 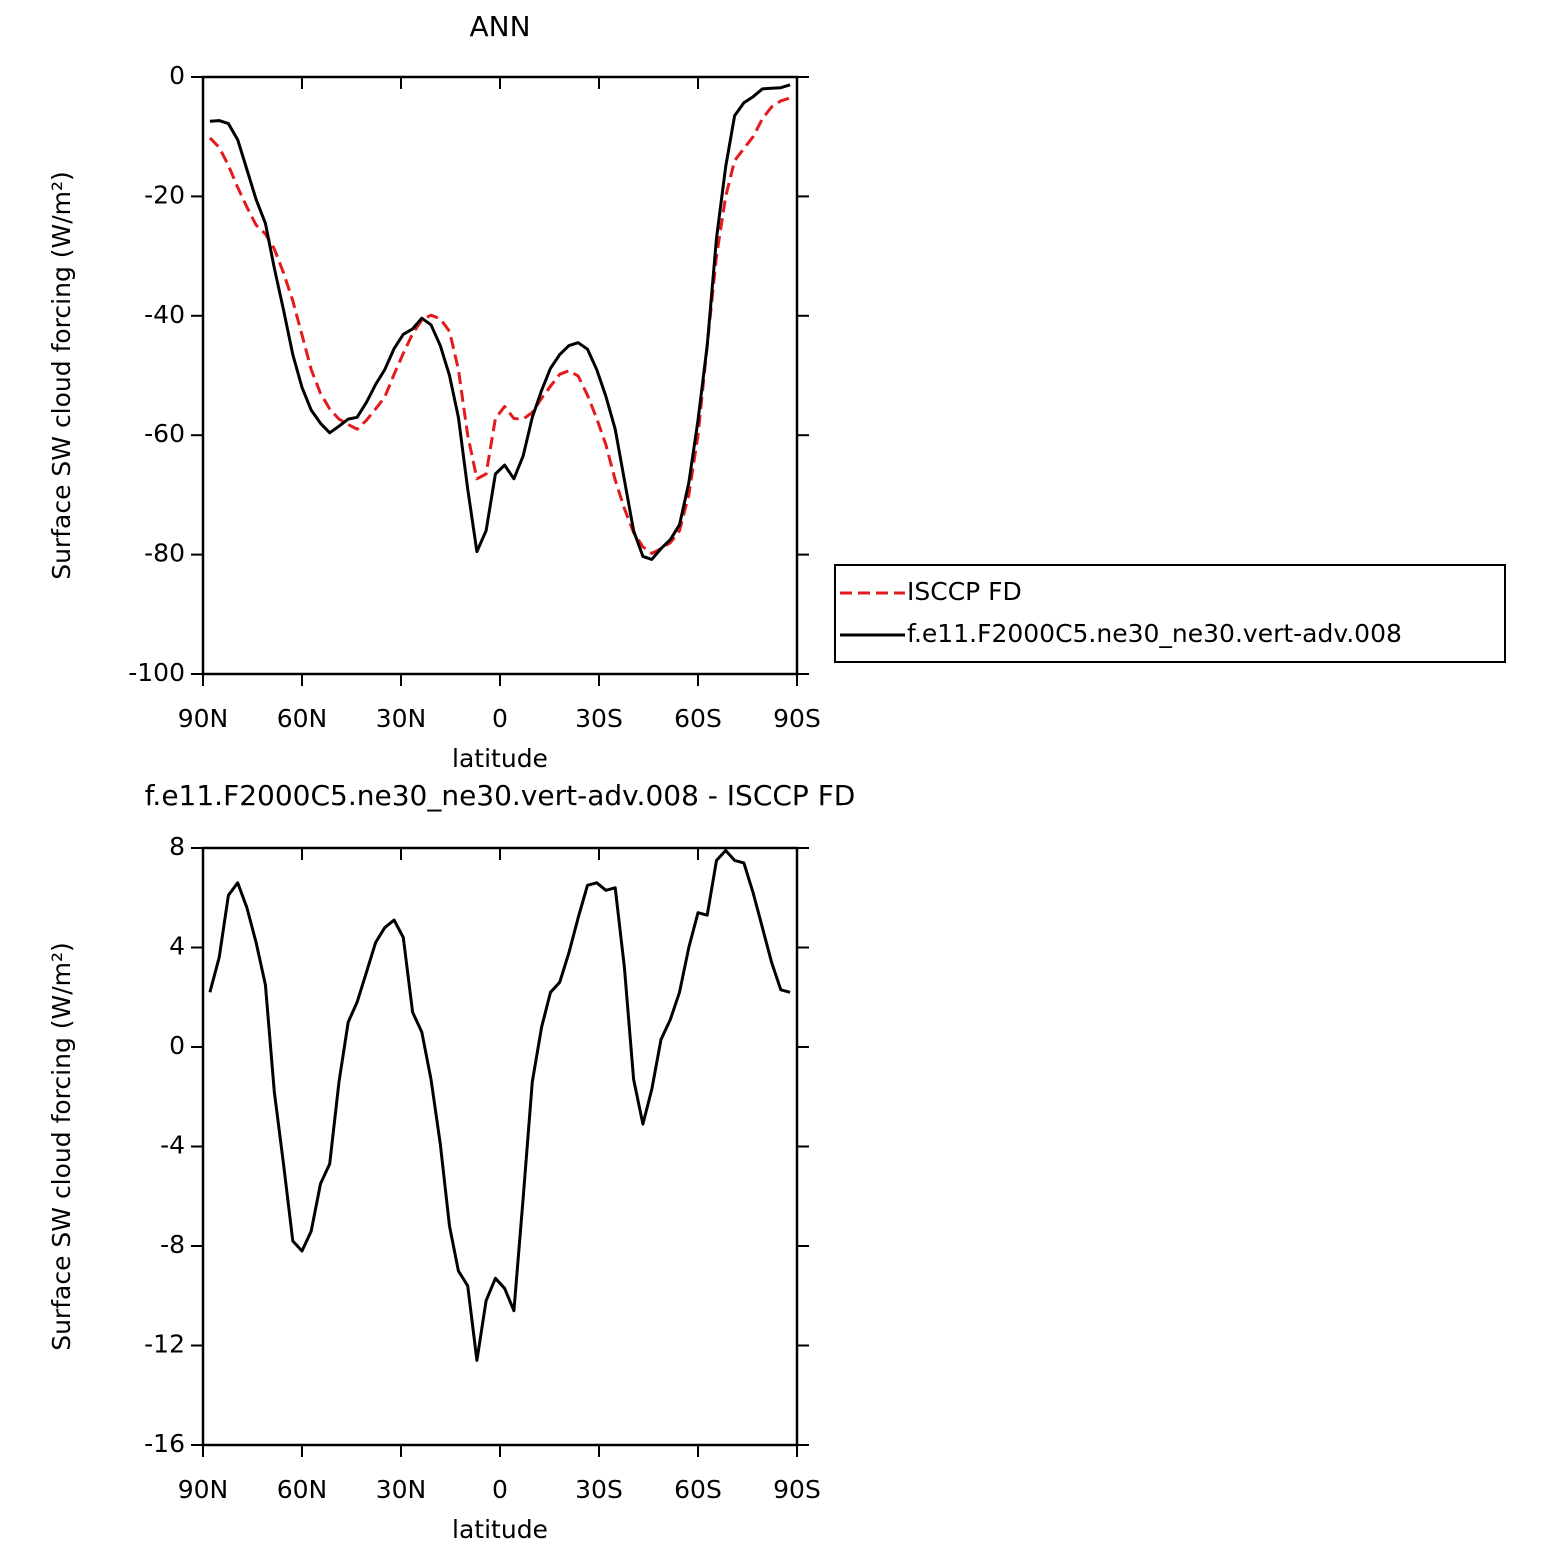 What do you see at coordinates (164, 553) in the screenshot?
I see `y-tick-label: -80` at bounding box center [164, 553].